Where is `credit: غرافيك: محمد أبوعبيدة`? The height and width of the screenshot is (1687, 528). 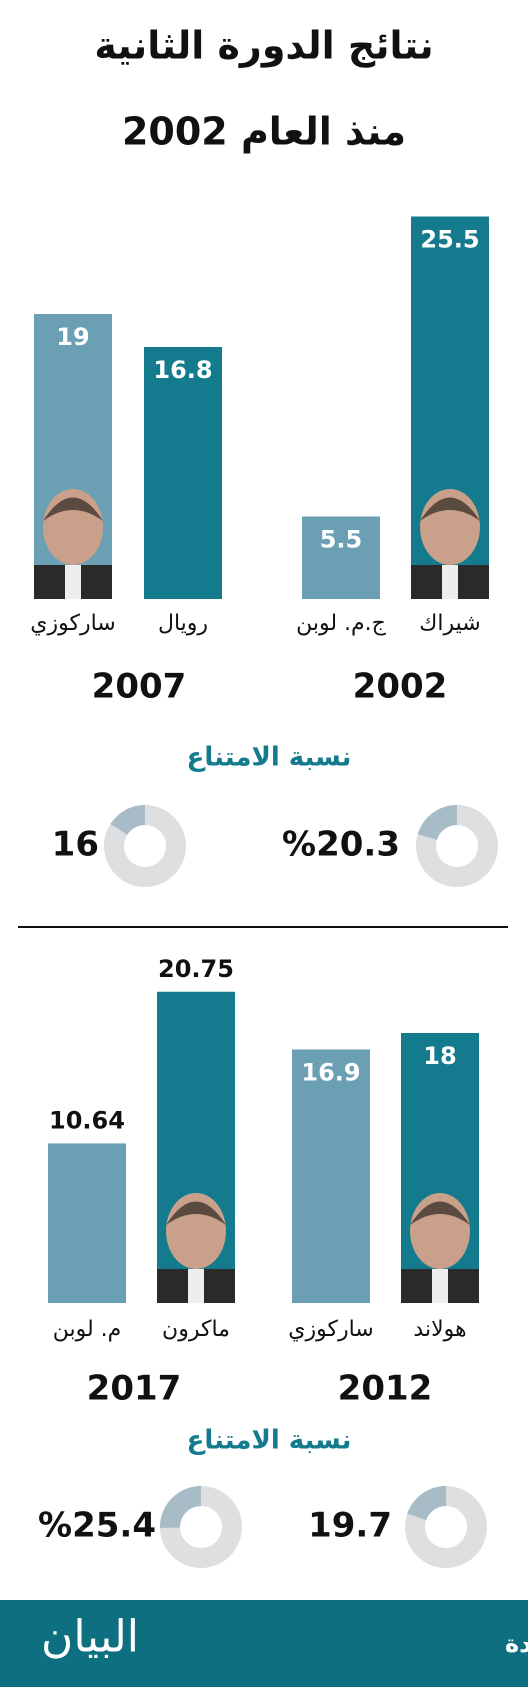 credit: غرافيك: محمد أبوعبيدة is located at coordinates (516, 1643).